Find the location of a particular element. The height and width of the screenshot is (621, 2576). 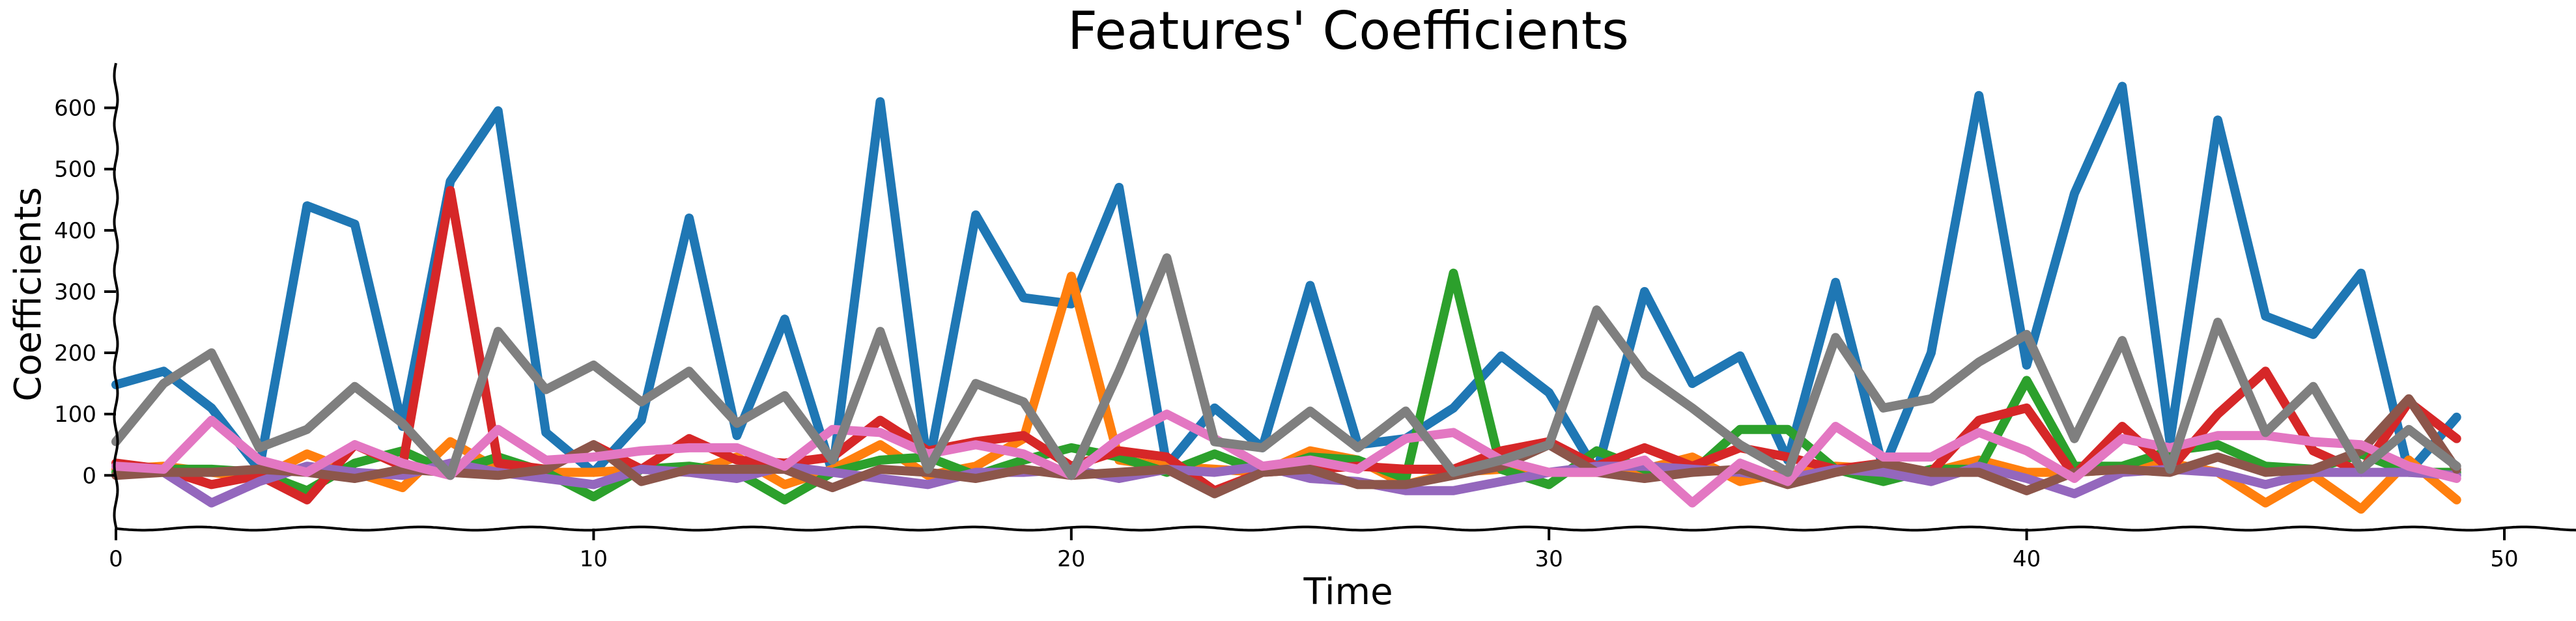

chart-title: Features' Coefficients is located at coordinates (1348, 31).